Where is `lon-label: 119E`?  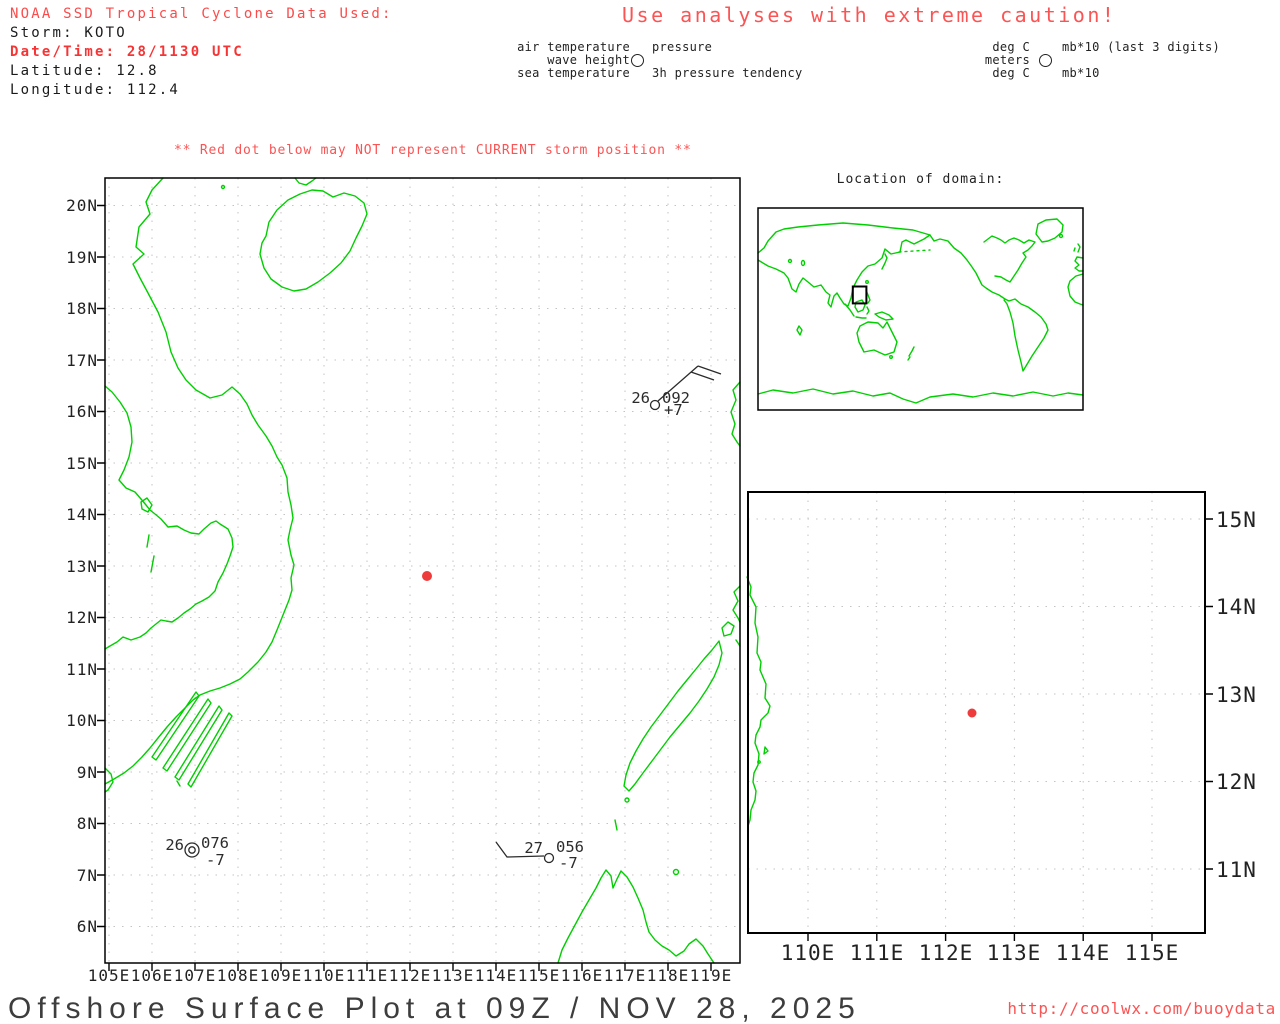 lon-label: 119E is located at coordinates (711, 975).